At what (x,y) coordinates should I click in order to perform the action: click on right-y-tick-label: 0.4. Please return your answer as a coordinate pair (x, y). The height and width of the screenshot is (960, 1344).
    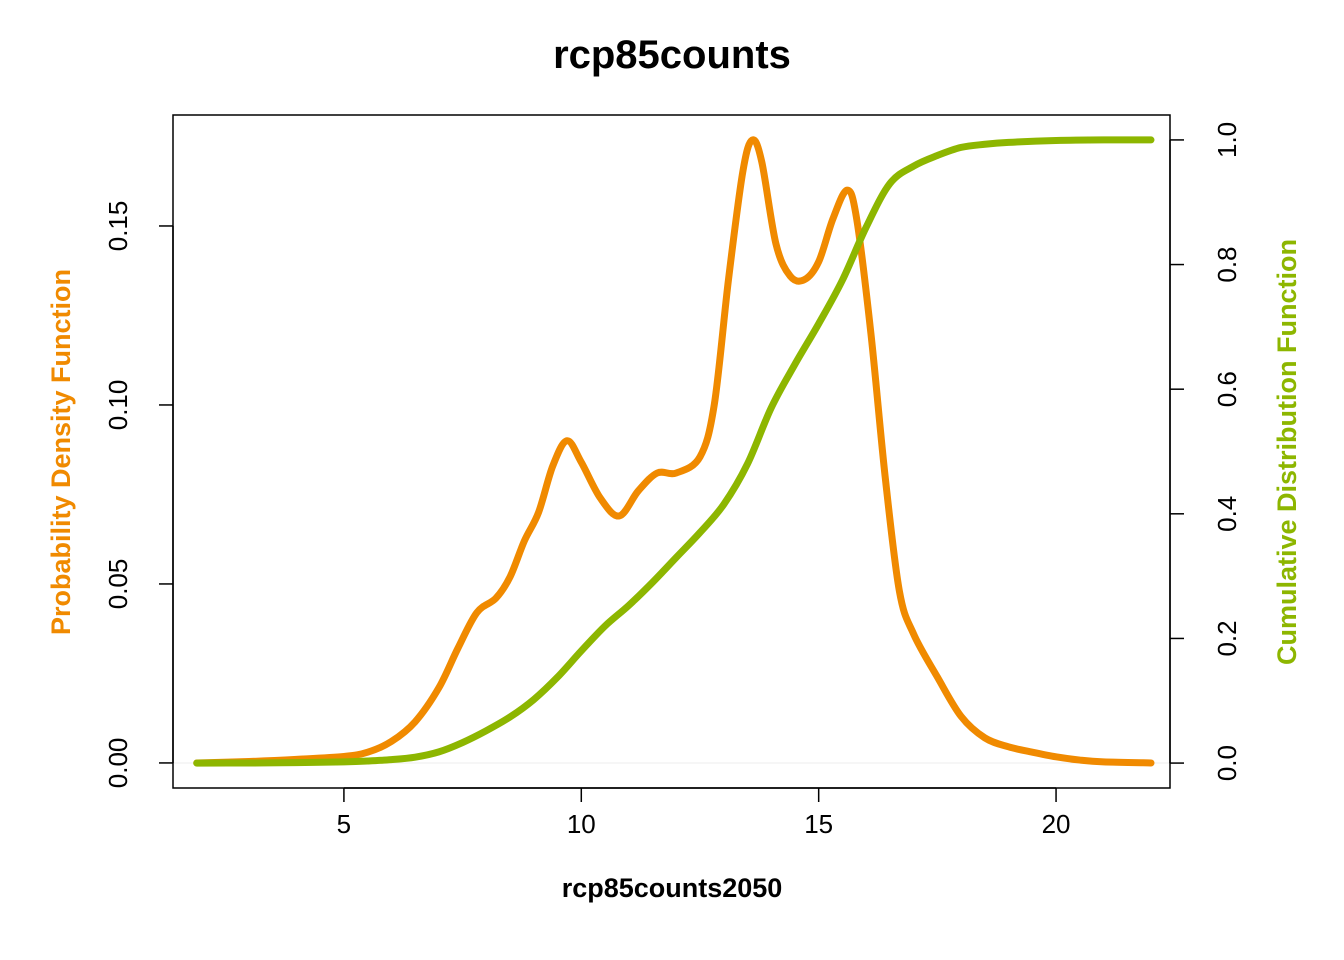
    Looking at the image, I should click on (1227, 514).